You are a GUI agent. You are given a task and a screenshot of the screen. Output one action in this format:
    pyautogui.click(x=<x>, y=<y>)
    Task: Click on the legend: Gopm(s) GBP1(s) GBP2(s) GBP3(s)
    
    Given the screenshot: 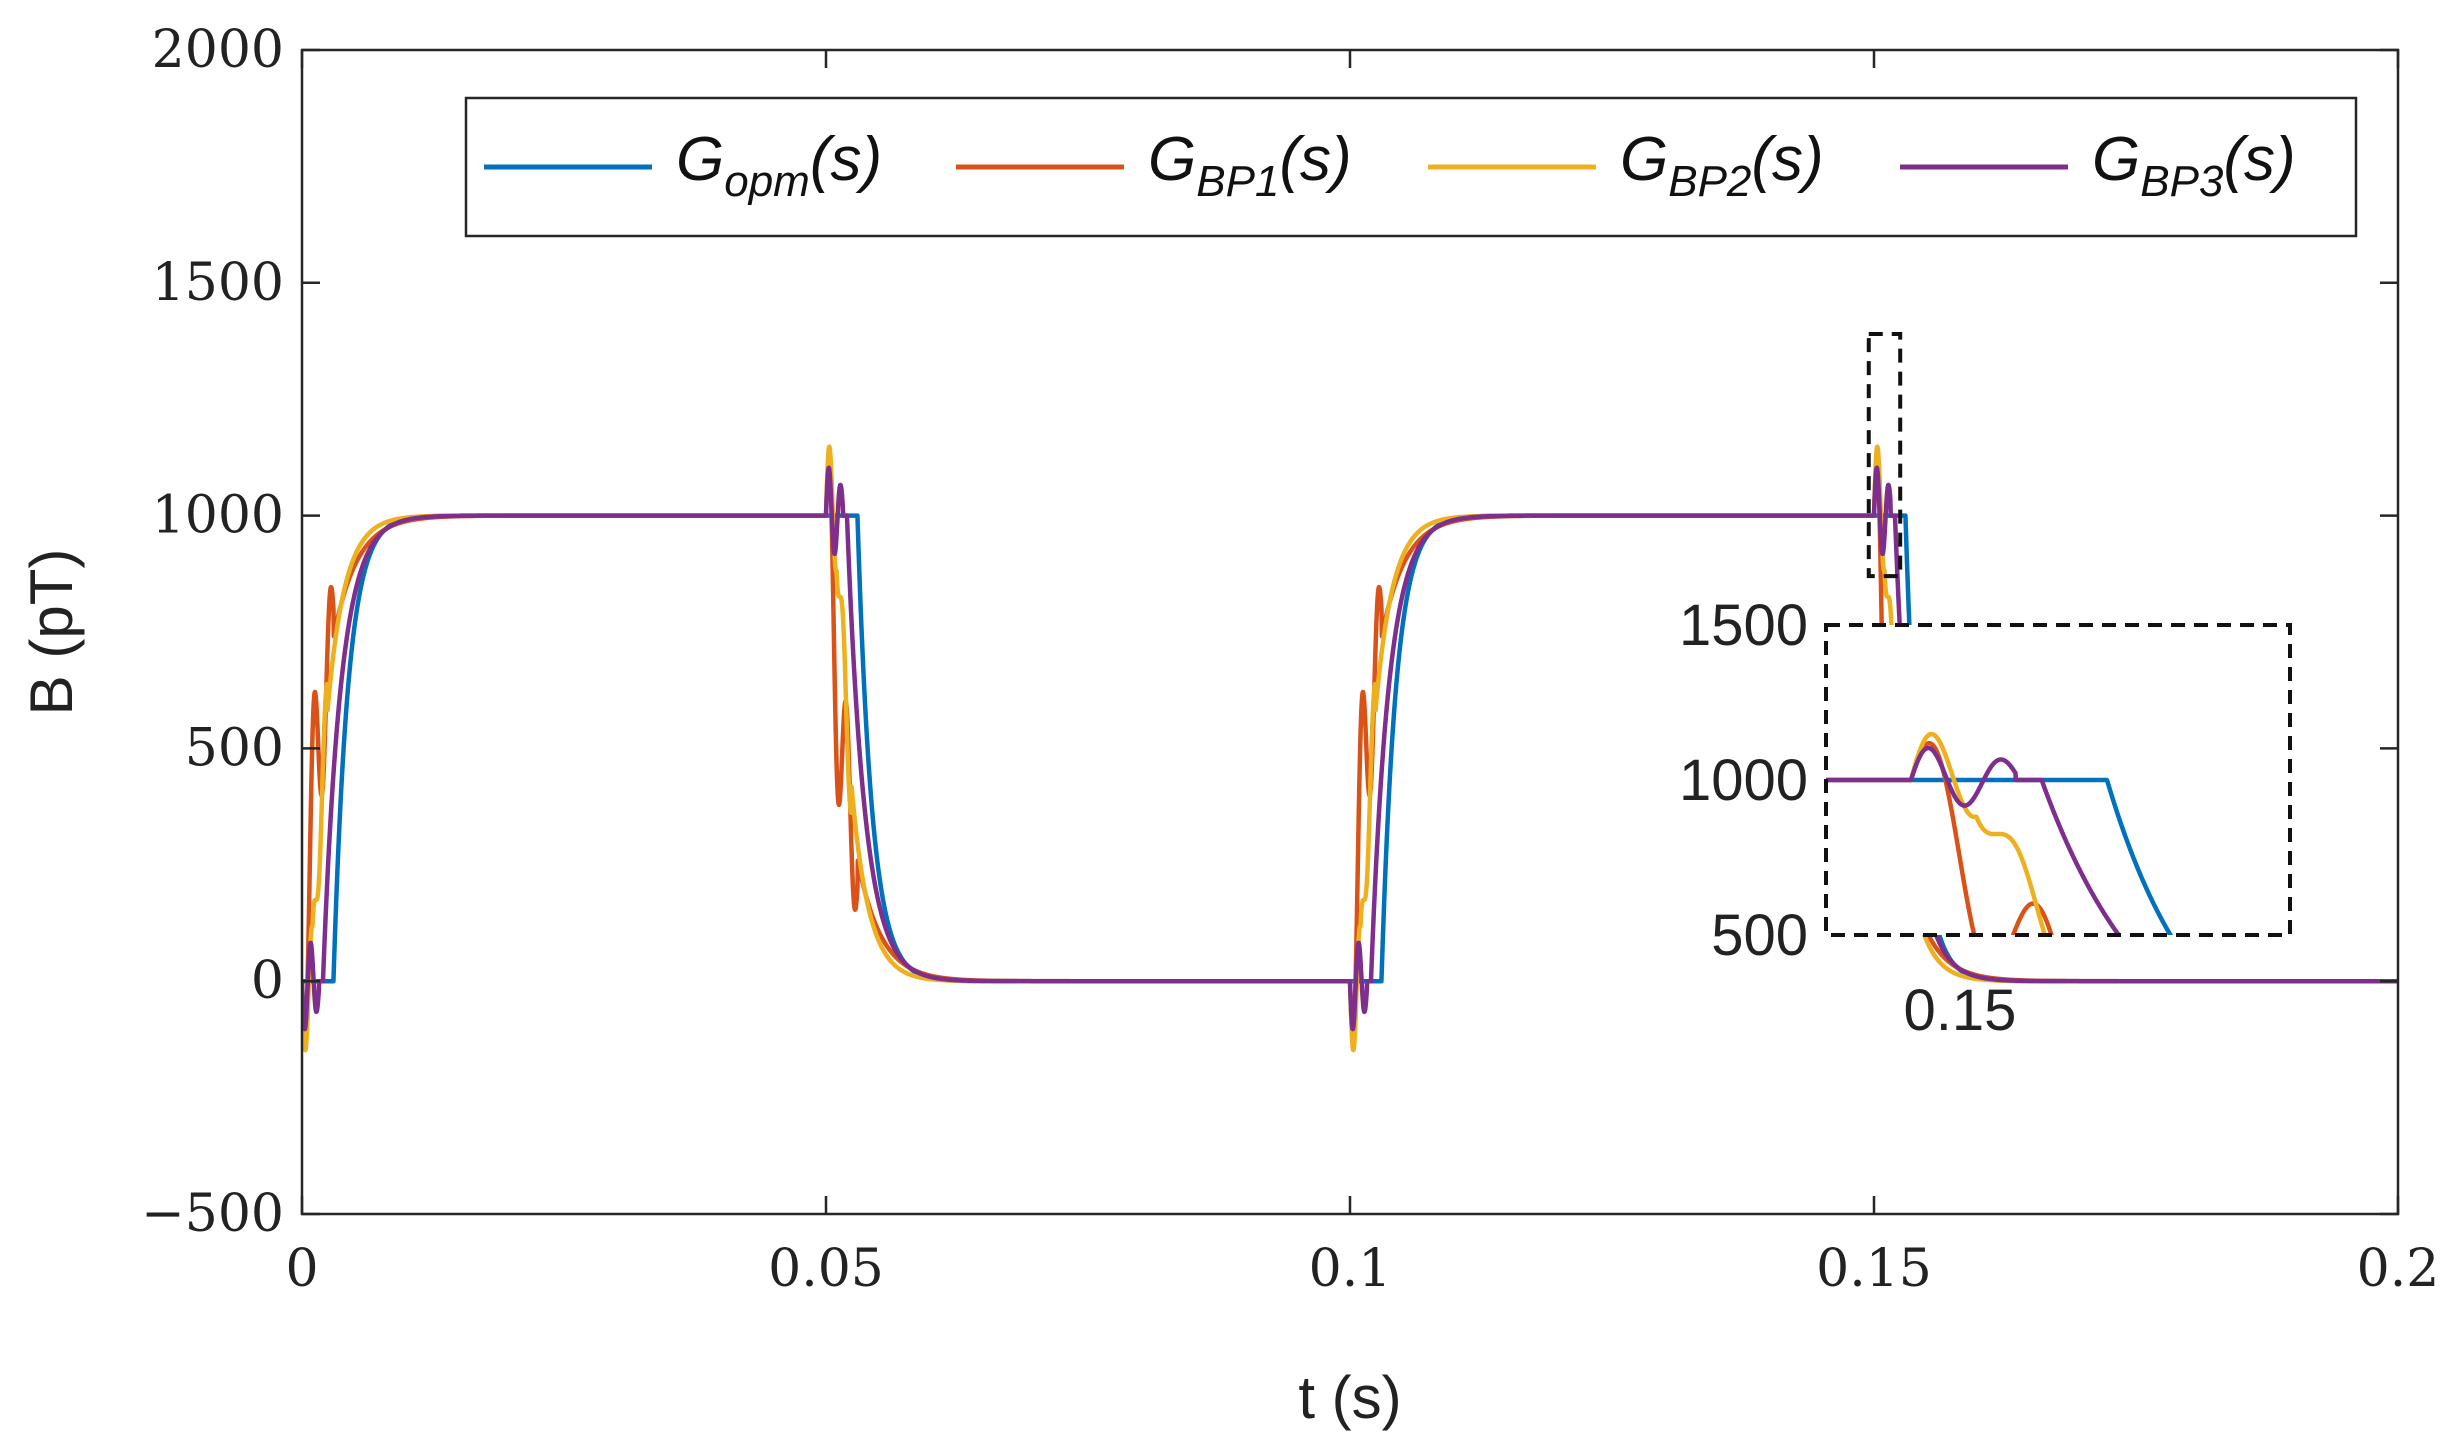 What is the action you would take?
    pyautogui.click(x=1411, y=167)
    